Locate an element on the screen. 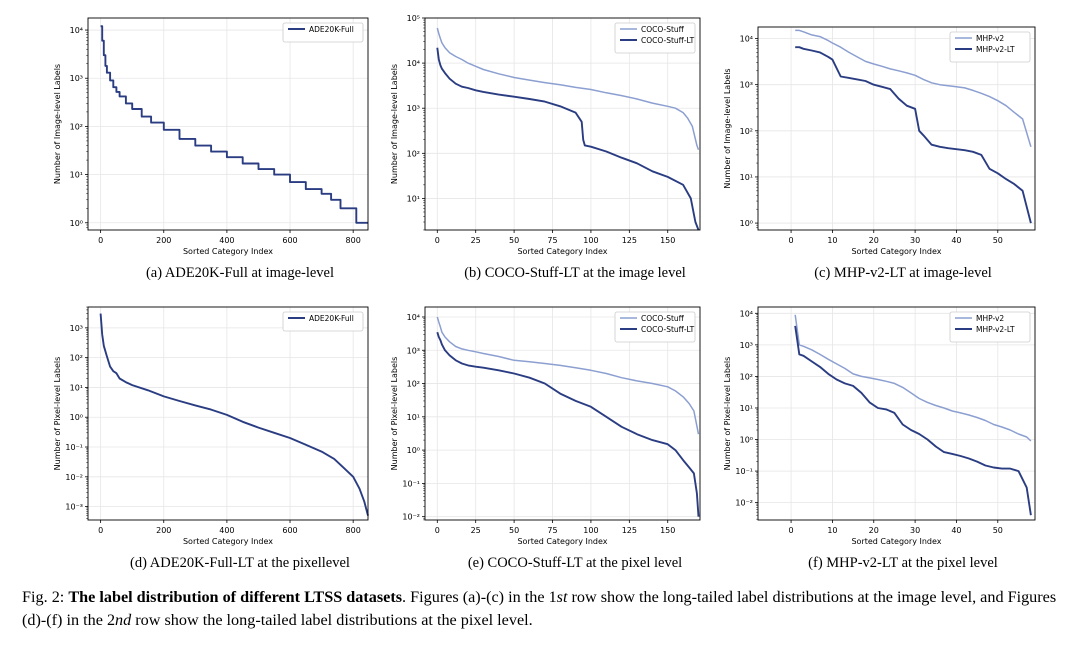  x-tick-label: 40 is located at coordinates (956, 530).